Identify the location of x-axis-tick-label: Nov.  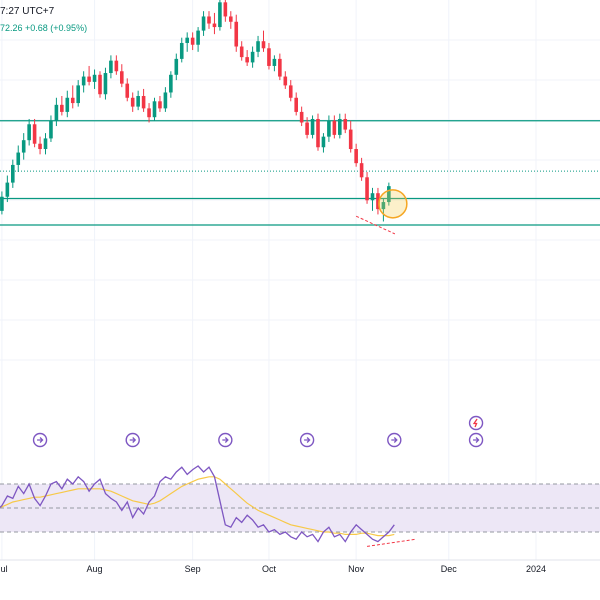
(356, 569).